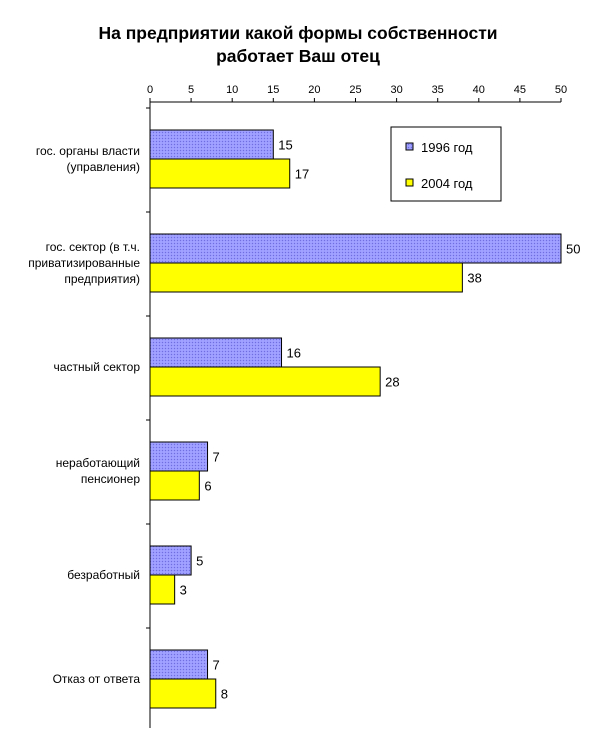 This screenshot has width=596, height=734. Describe the element at coordinates (84, 263) in the screenshot. I see `category-label: приватизированные` at that location.